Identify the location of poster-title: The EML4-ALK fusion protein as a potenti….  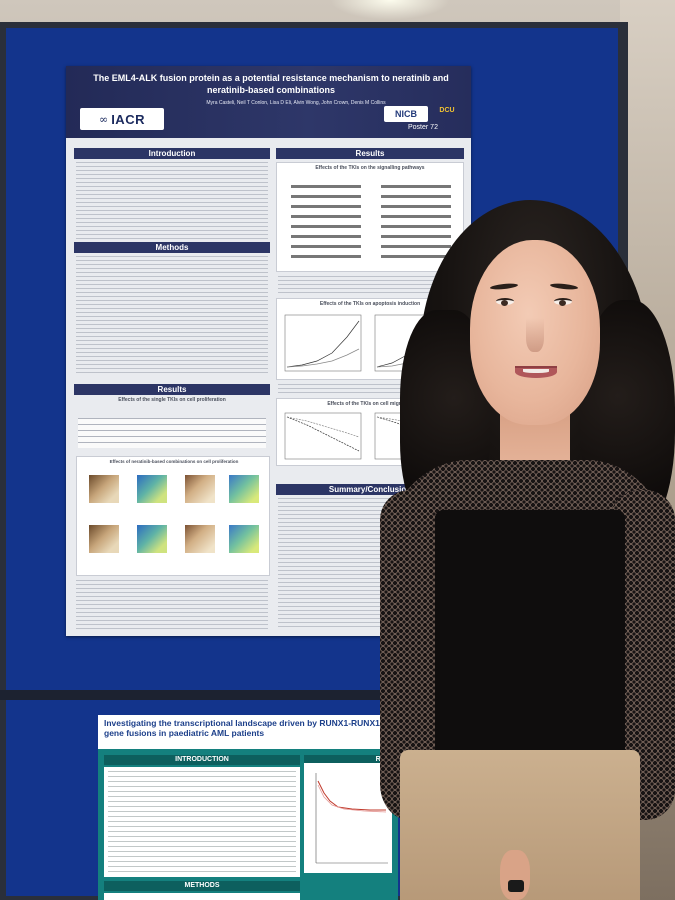
(271, 84).